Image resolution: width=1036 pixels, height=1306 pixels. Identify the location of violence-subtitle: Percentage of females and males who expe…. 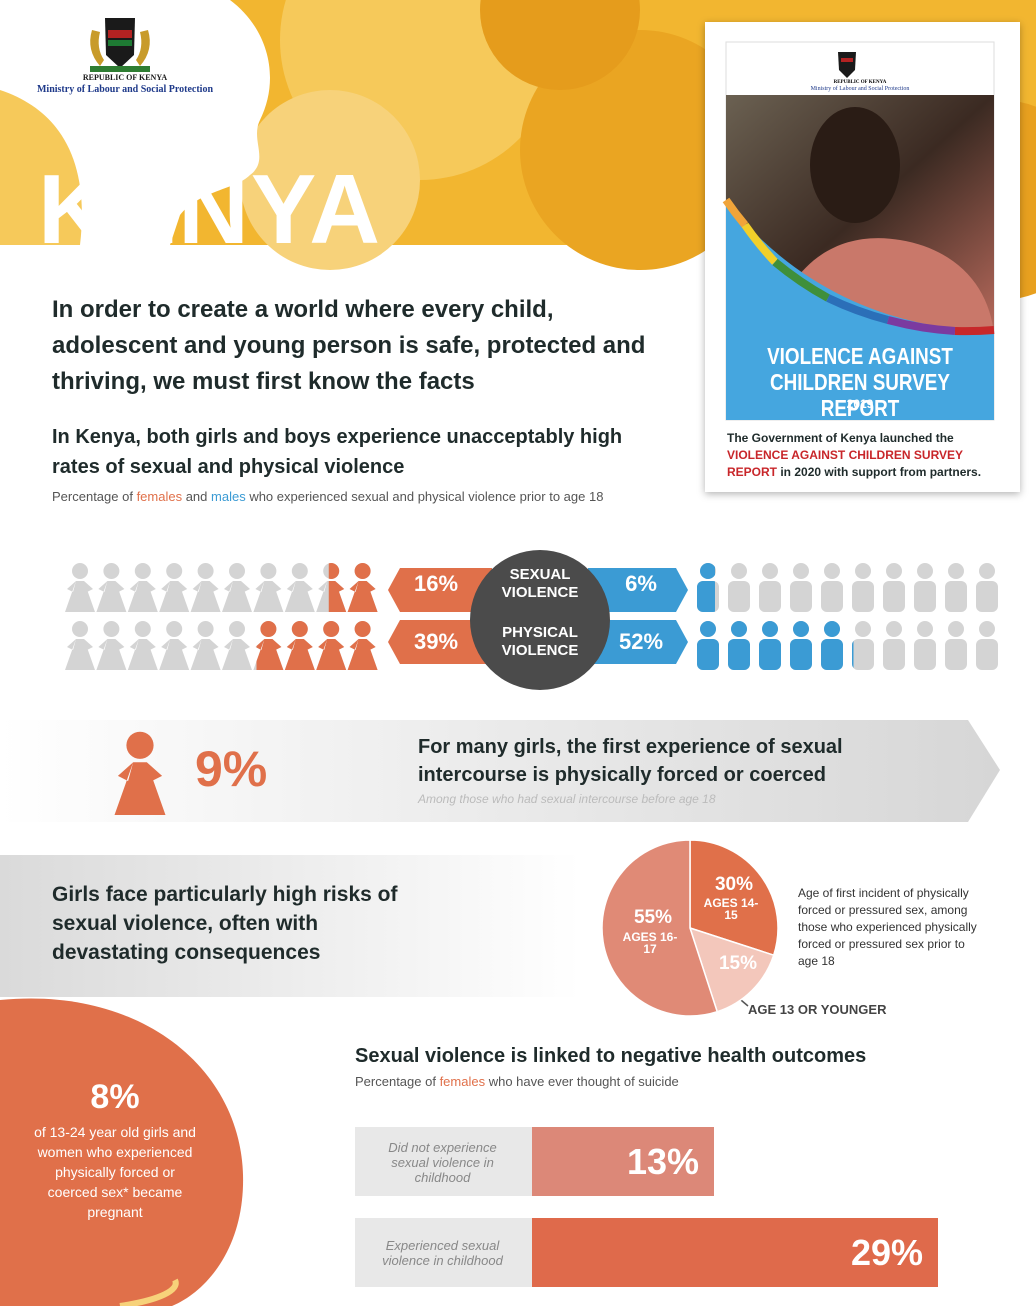
(327, 496).